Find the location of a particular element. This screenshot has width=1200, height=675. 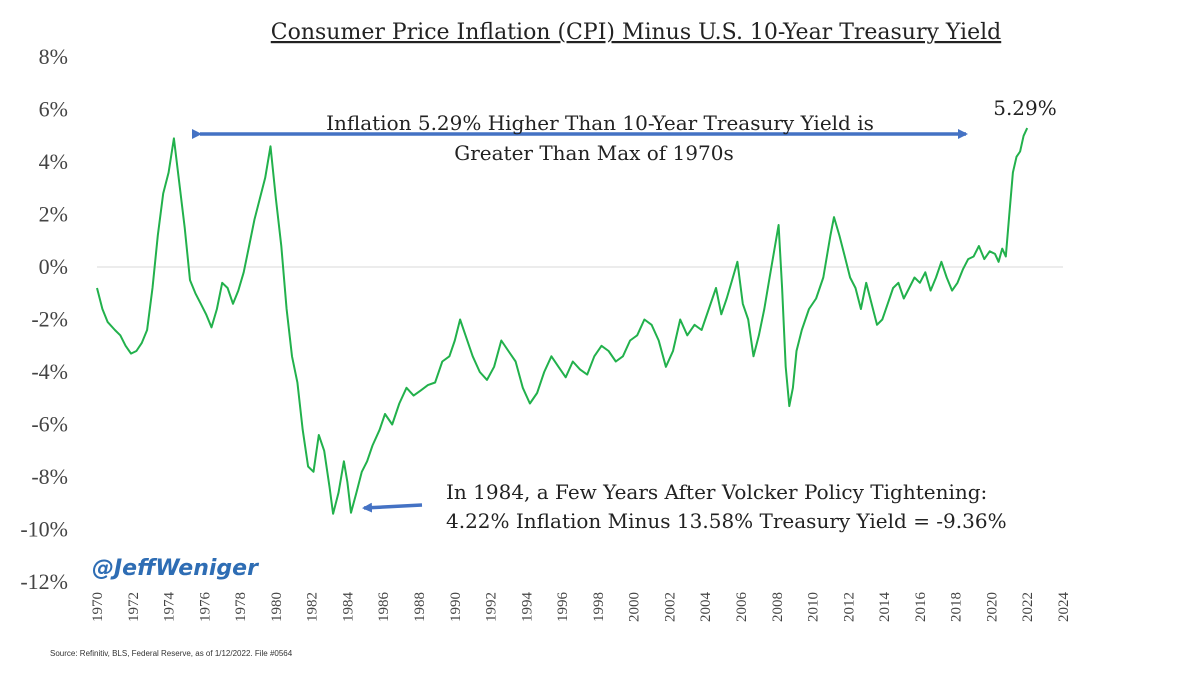

y-tick-label: -4% is located at coordinates (49, 371).